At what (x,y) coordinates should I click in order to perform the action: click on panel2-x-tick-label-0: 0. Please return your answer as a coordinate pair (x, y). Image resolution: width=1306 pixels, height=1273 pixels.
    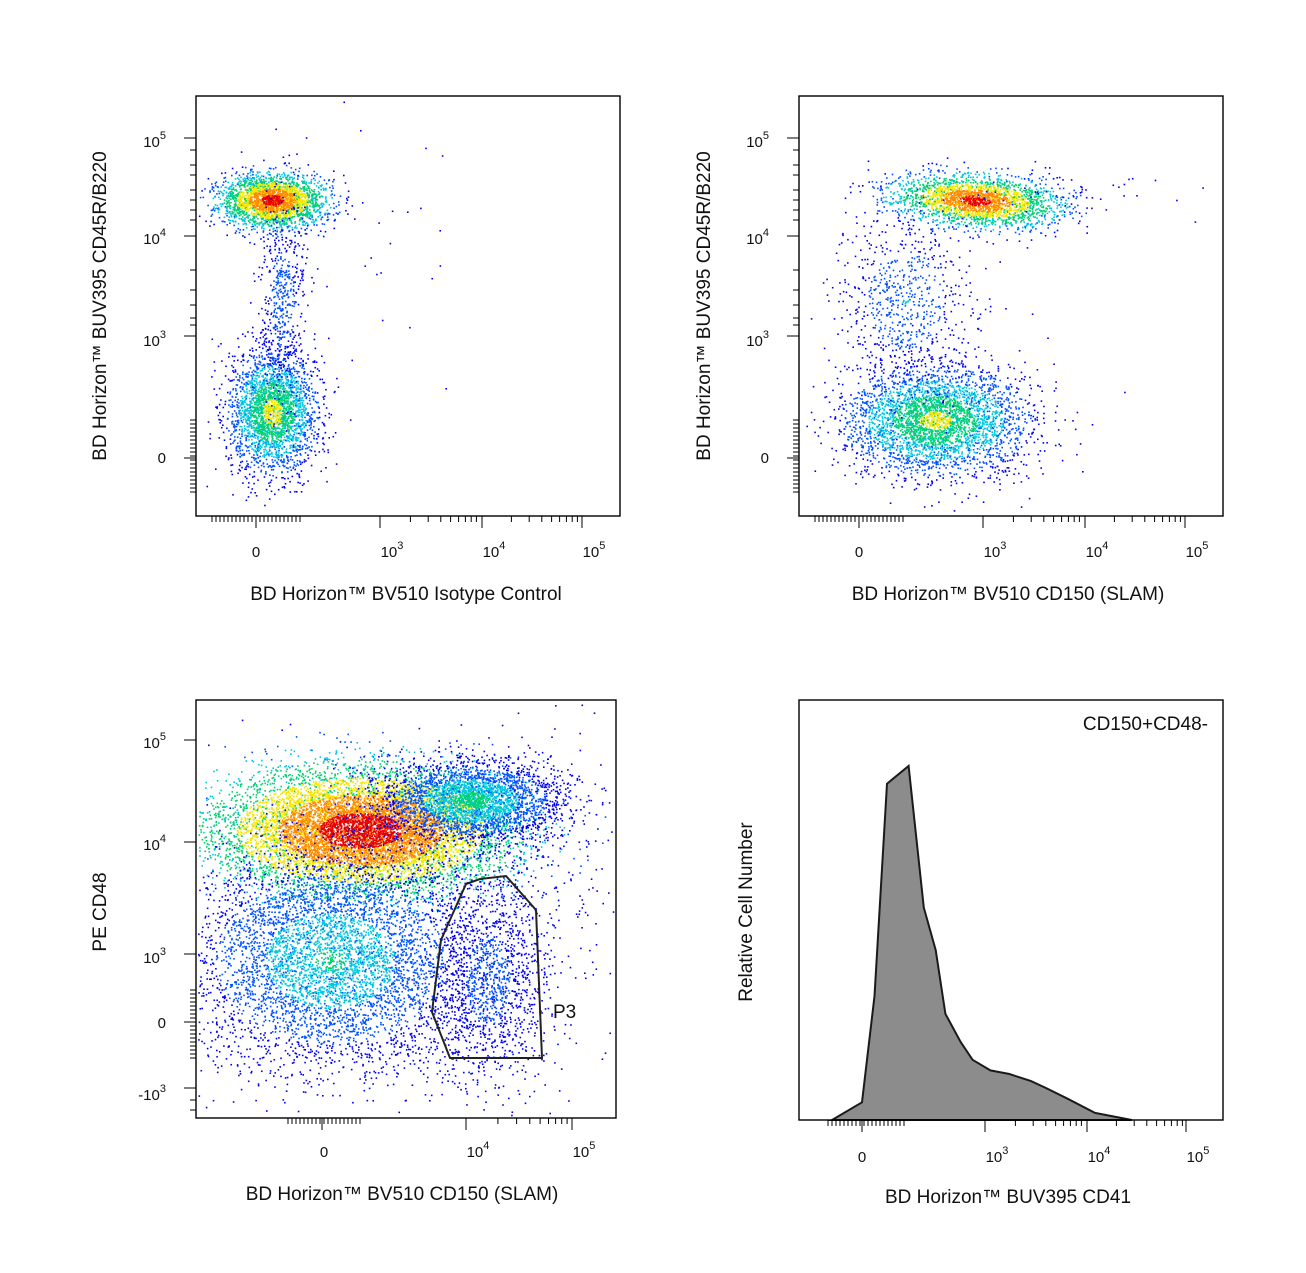
    Looking at the image, I should click on (859, 552).